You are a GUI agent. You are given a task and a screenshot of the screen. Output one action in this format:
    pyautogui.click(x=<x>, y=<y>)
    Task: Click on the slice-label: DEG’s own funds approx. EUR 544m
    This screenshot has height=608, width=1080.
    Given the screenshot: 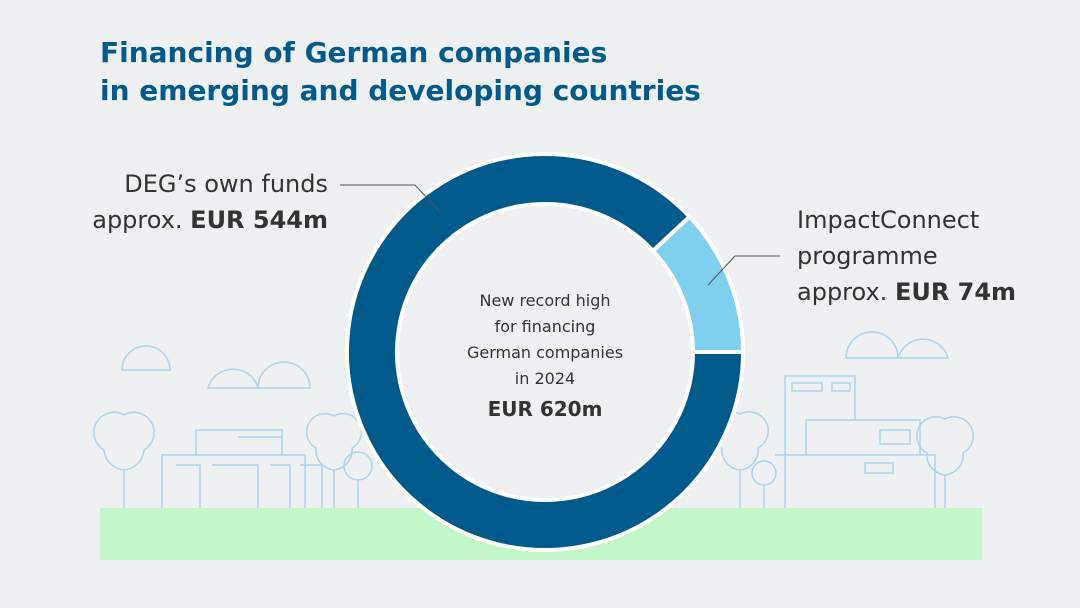 What is the action you would take?
    pyautogui.click(x=210, y=202)
    